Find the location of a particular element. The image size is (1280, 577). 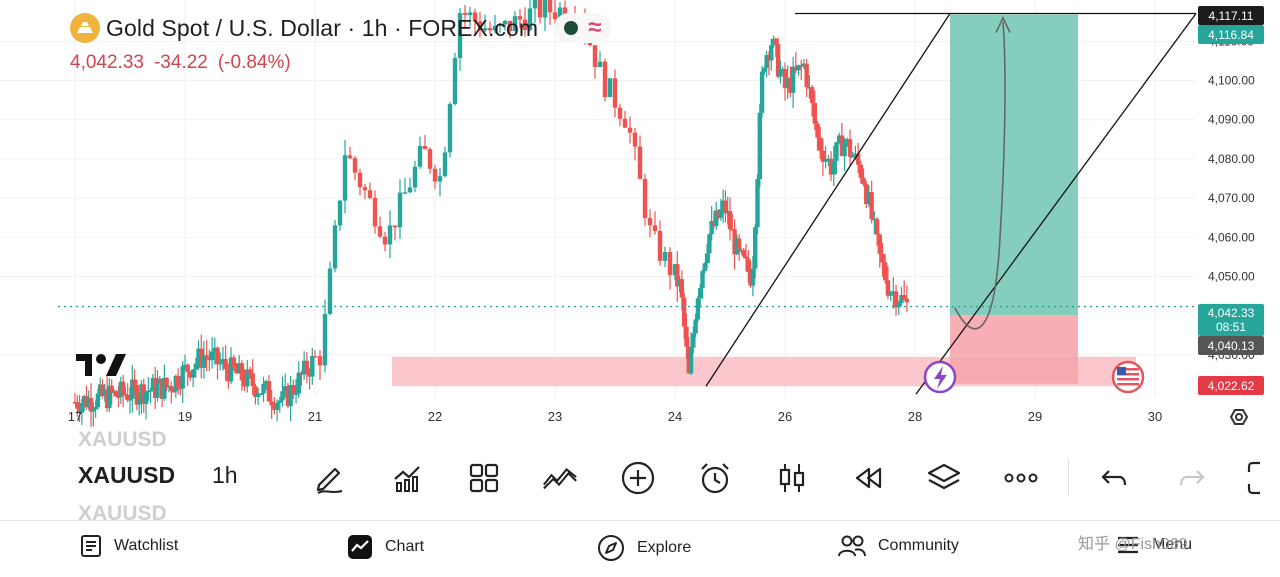

nav-community-label: Community is located at coordinates (918, 545).